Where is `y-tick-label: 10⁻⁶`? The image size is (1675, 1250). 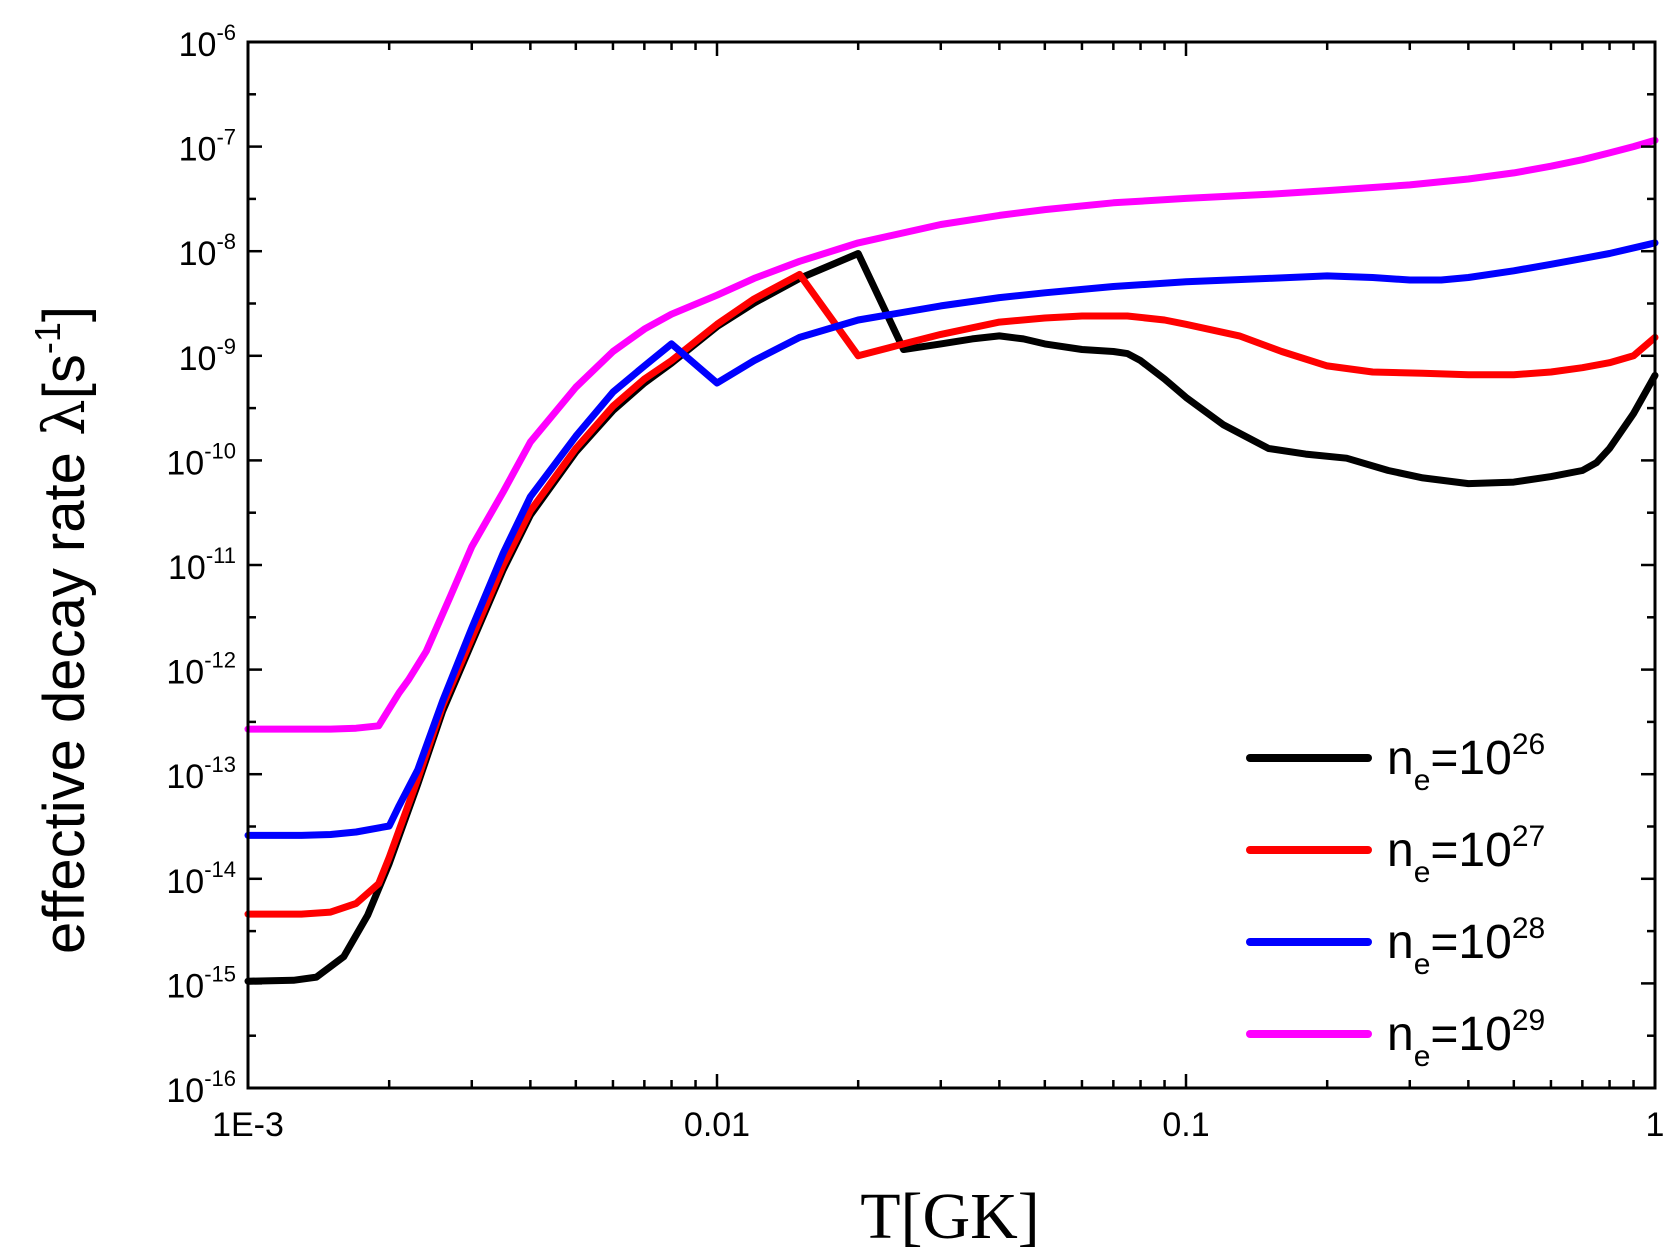 y-tick-label: 10⁻⁶ is located at coordinates (207, 42).